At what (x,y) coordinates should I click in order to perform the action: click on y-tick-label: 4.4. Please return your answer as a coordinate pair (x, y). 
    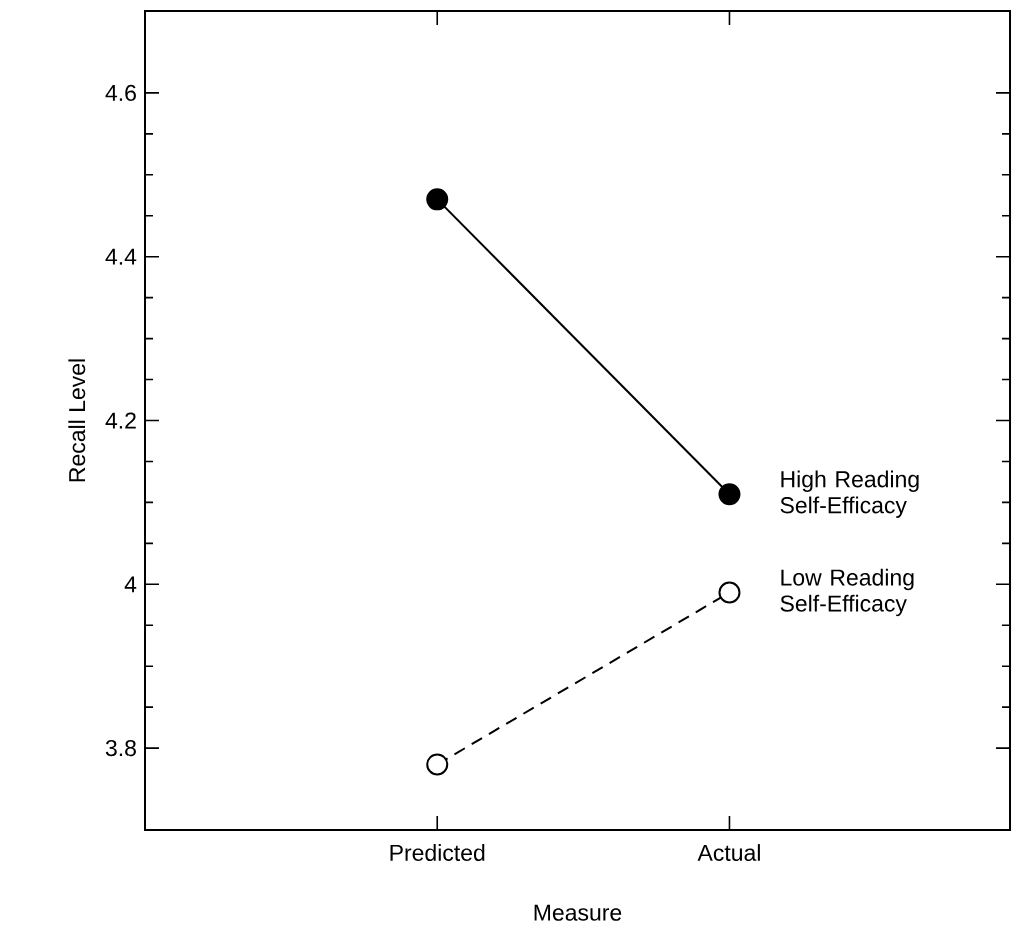
    Looking at the image, I should click on (121, 256).